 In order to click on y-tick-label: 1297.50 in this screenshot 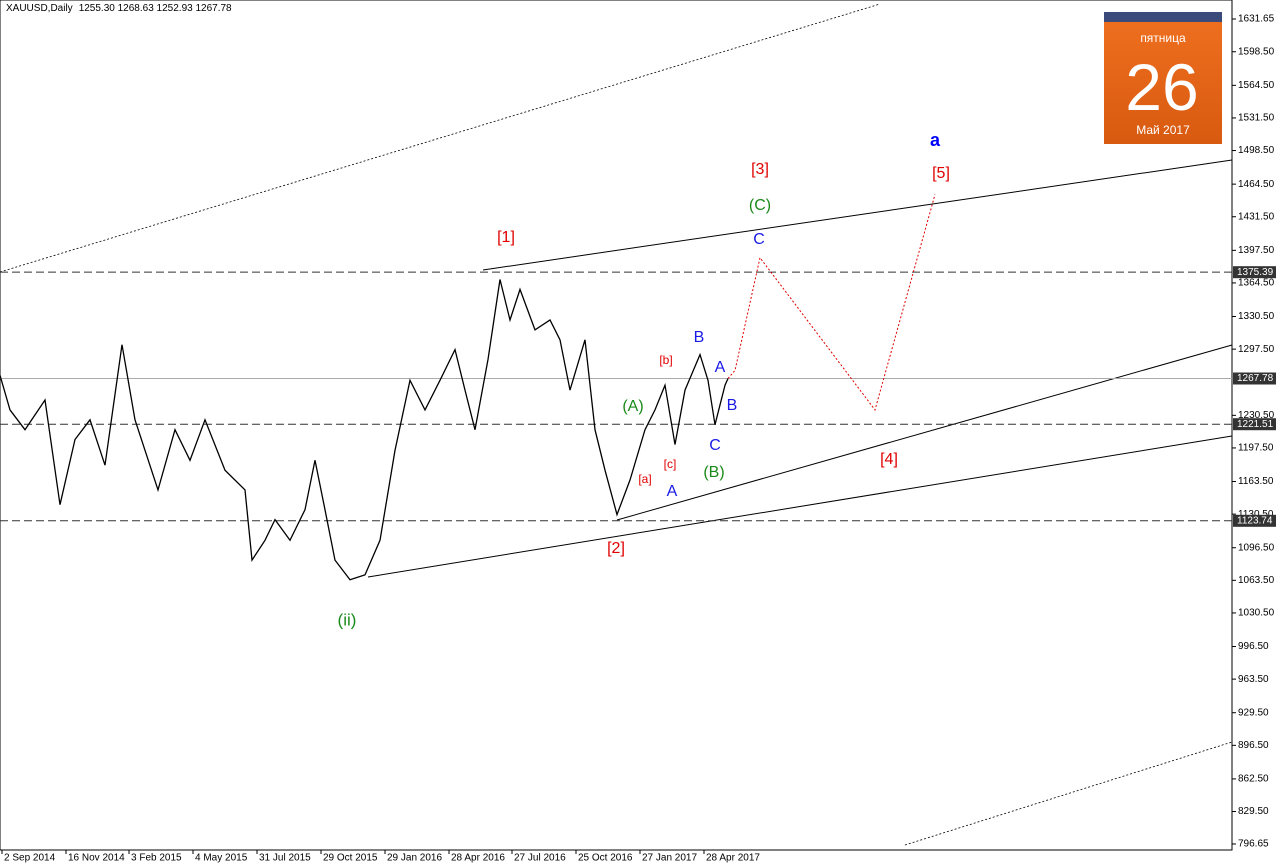, I will do `click(1256, 349)`.